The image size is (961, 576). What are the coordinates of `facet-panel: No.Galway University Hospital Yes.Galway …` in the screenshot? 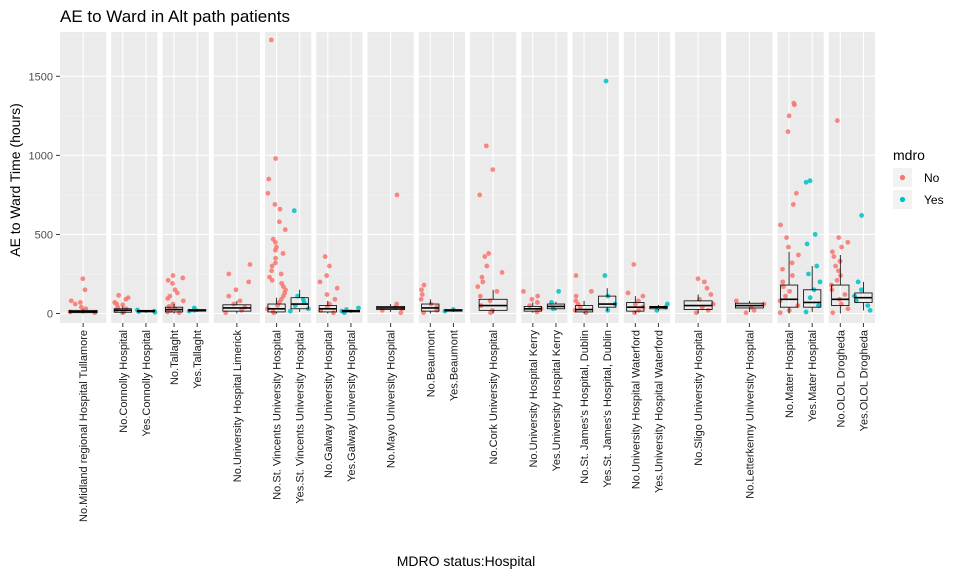 It's located at (339, 257).